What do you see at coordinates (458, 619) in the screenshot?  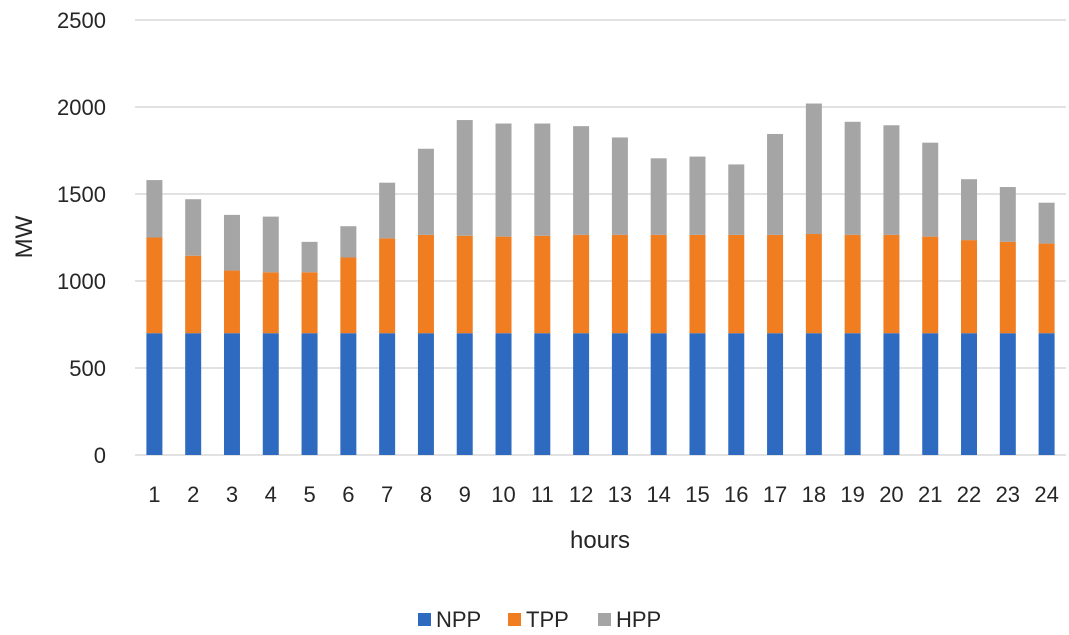 I see `legend-label-npp: NPP` at bounding box center [458, 619].